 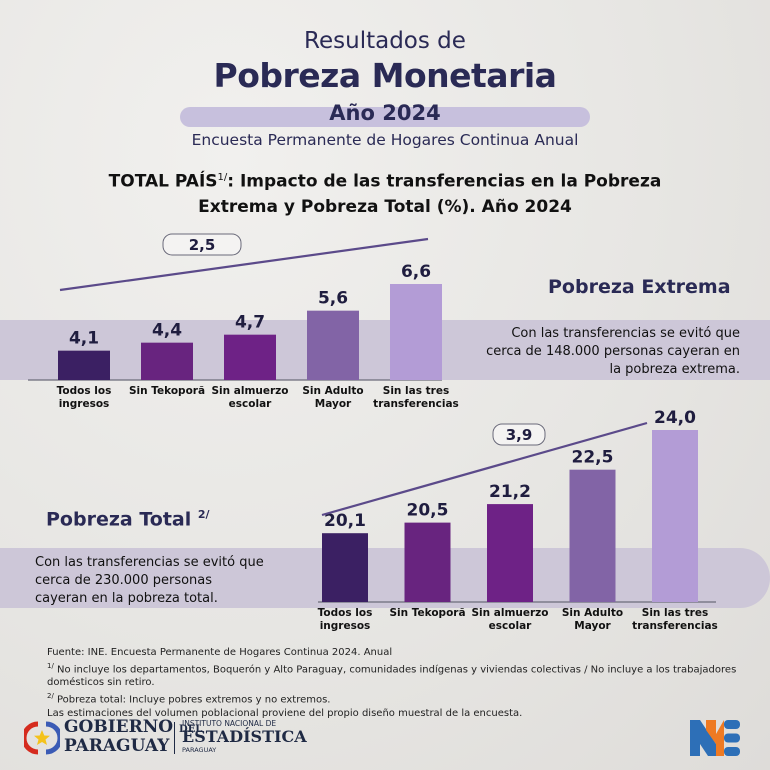 What do you see at coordinates (613, 351) in the screenshot?
I see `extrema-note-line: cerca de 148.000 personas cayeran en` at bounding box center [613, 351].